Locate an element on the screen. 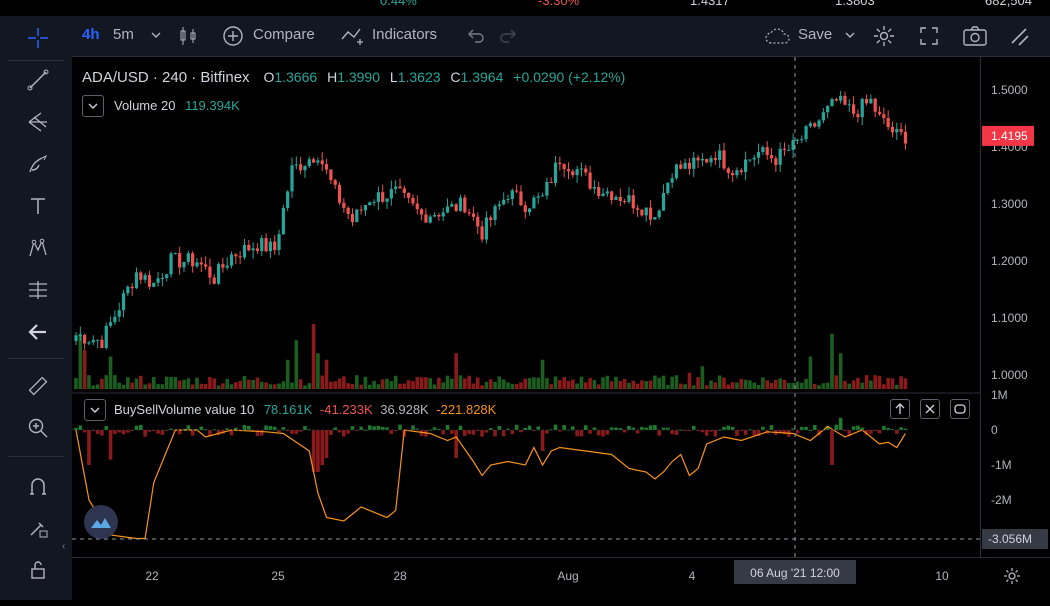  pitchfork-icon is located at coordinates (38, 122).